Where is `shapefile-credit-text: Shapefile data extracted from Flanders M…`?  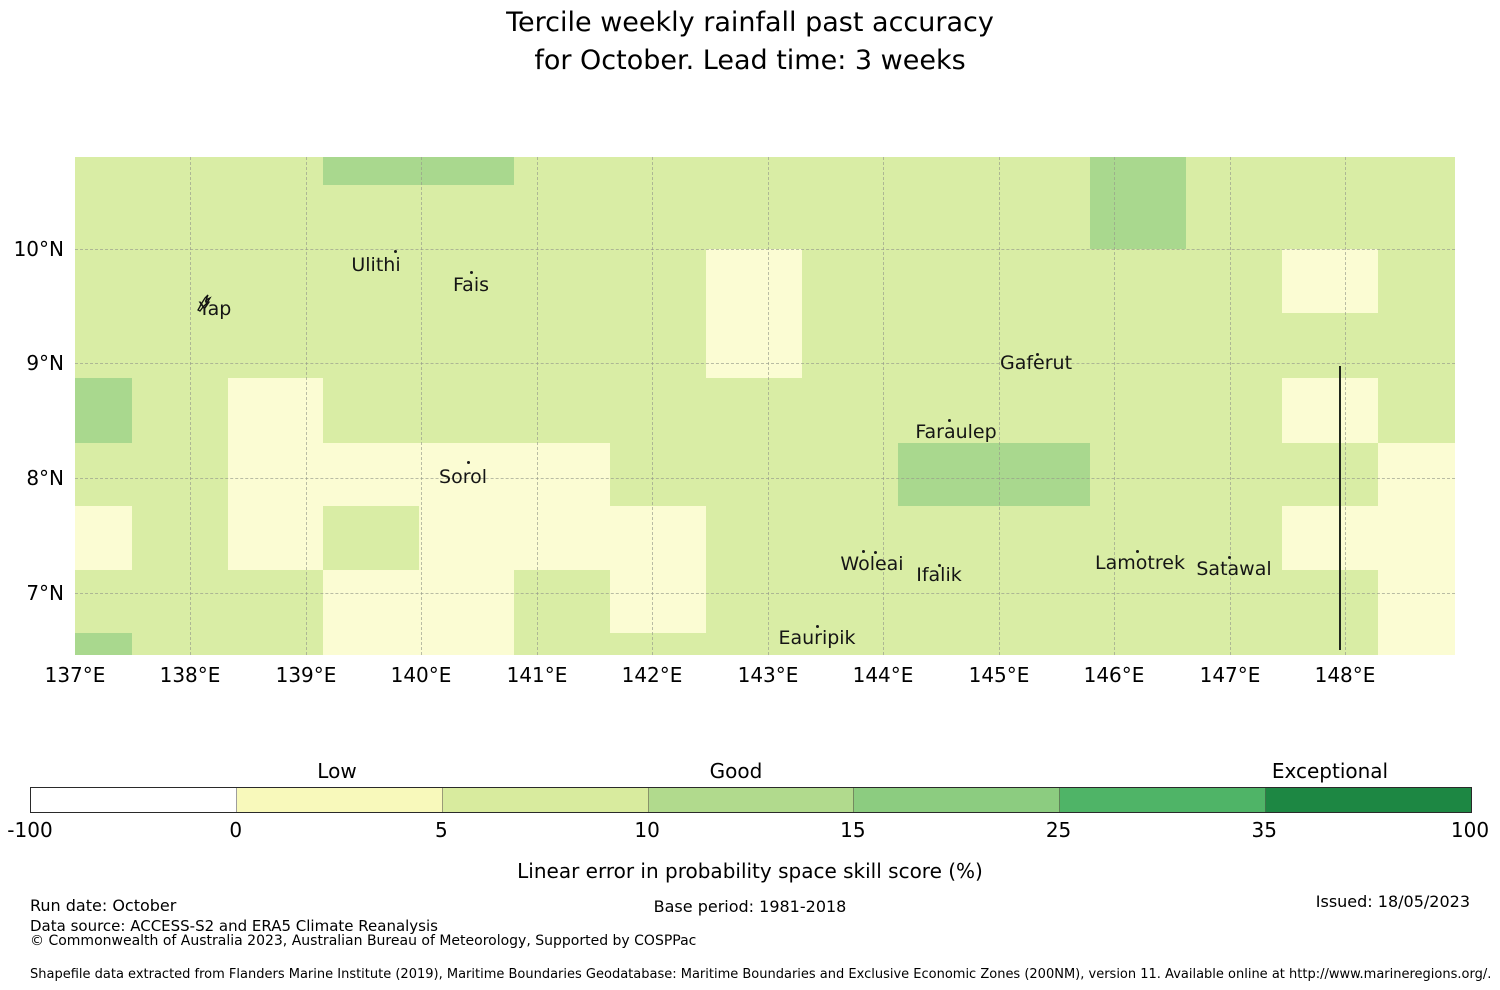 shapefile-credit-text: Shapefile data extracted from Flanders M… is located at coordinates (761, 974).